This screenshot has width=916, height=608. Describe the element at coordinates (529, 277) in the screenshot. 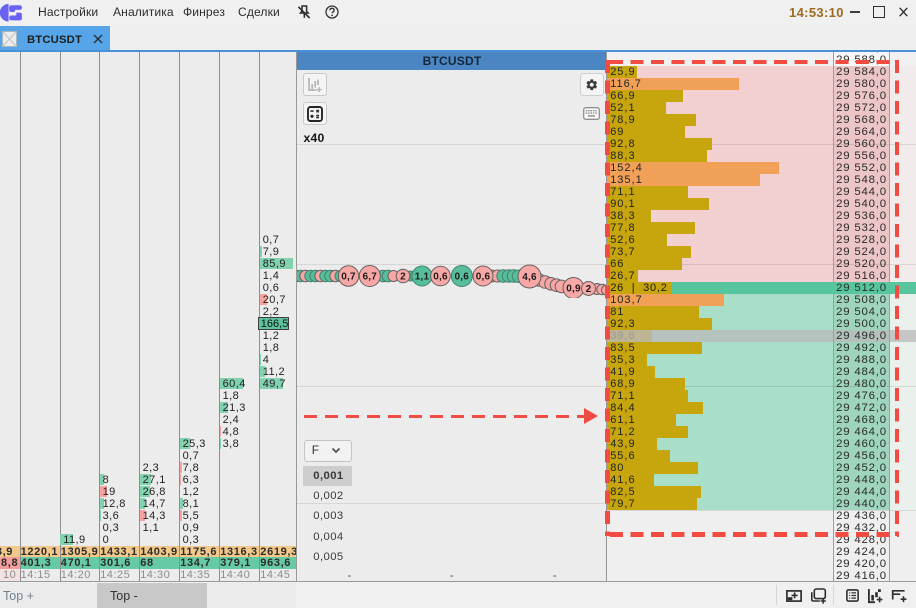

I see `svg-text: 4,6` at that location.